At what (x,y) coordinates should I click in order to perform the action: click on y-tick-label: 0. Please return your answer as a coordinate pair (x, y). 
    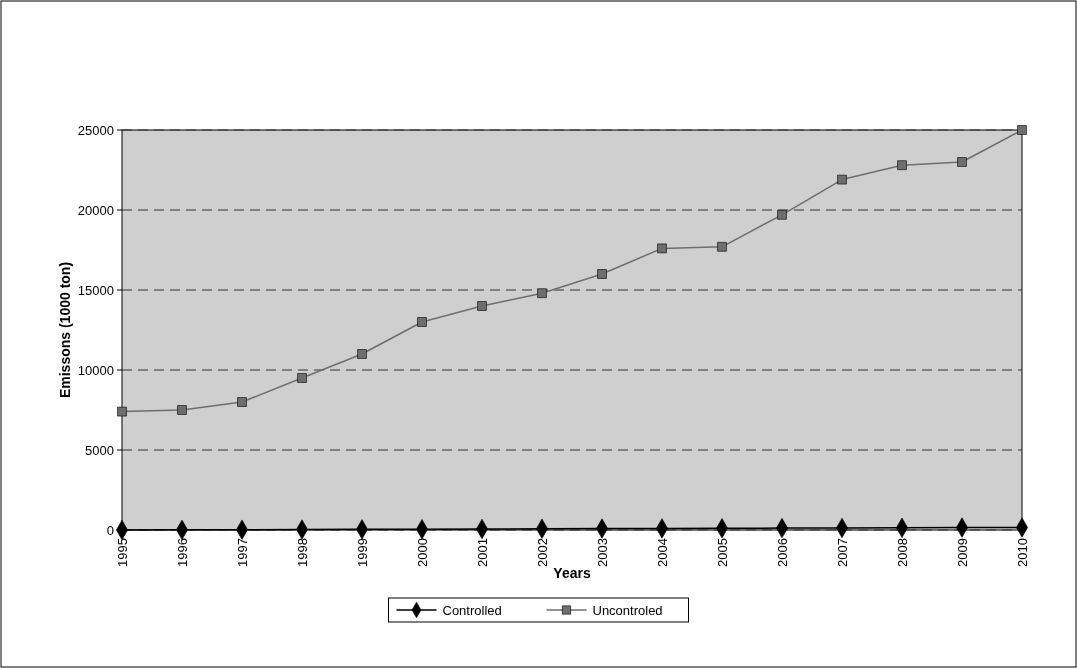
    Looking at the image, I should click on (110, 530).